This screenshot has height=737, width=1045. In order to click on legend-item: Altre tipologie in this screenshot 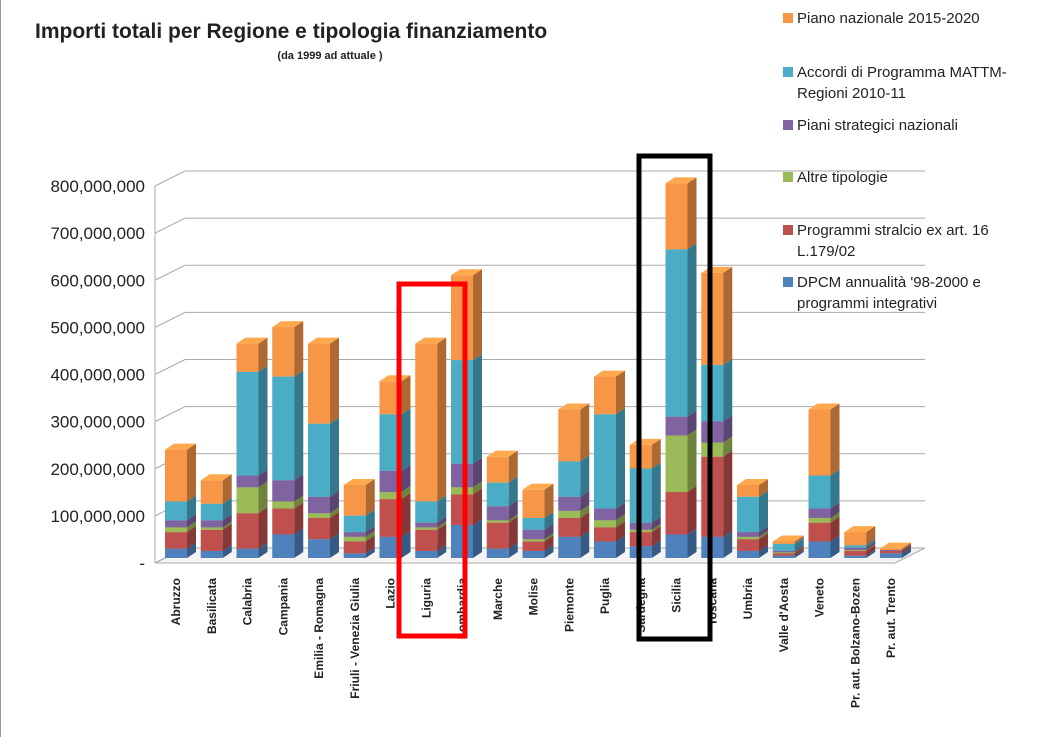, I will do `click(910, 177)`.